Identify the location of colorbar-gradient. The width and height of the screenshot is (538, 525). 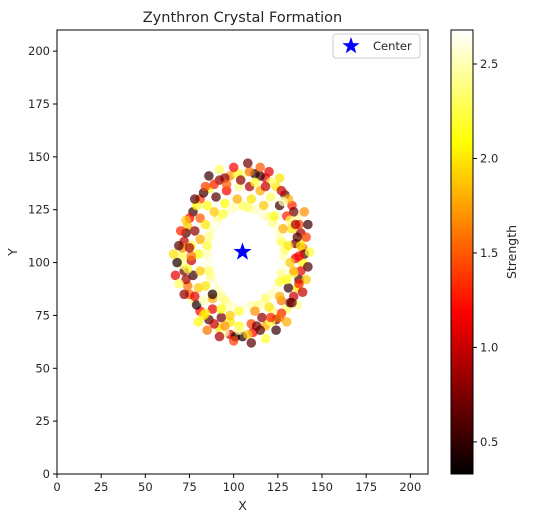
(462, 252).